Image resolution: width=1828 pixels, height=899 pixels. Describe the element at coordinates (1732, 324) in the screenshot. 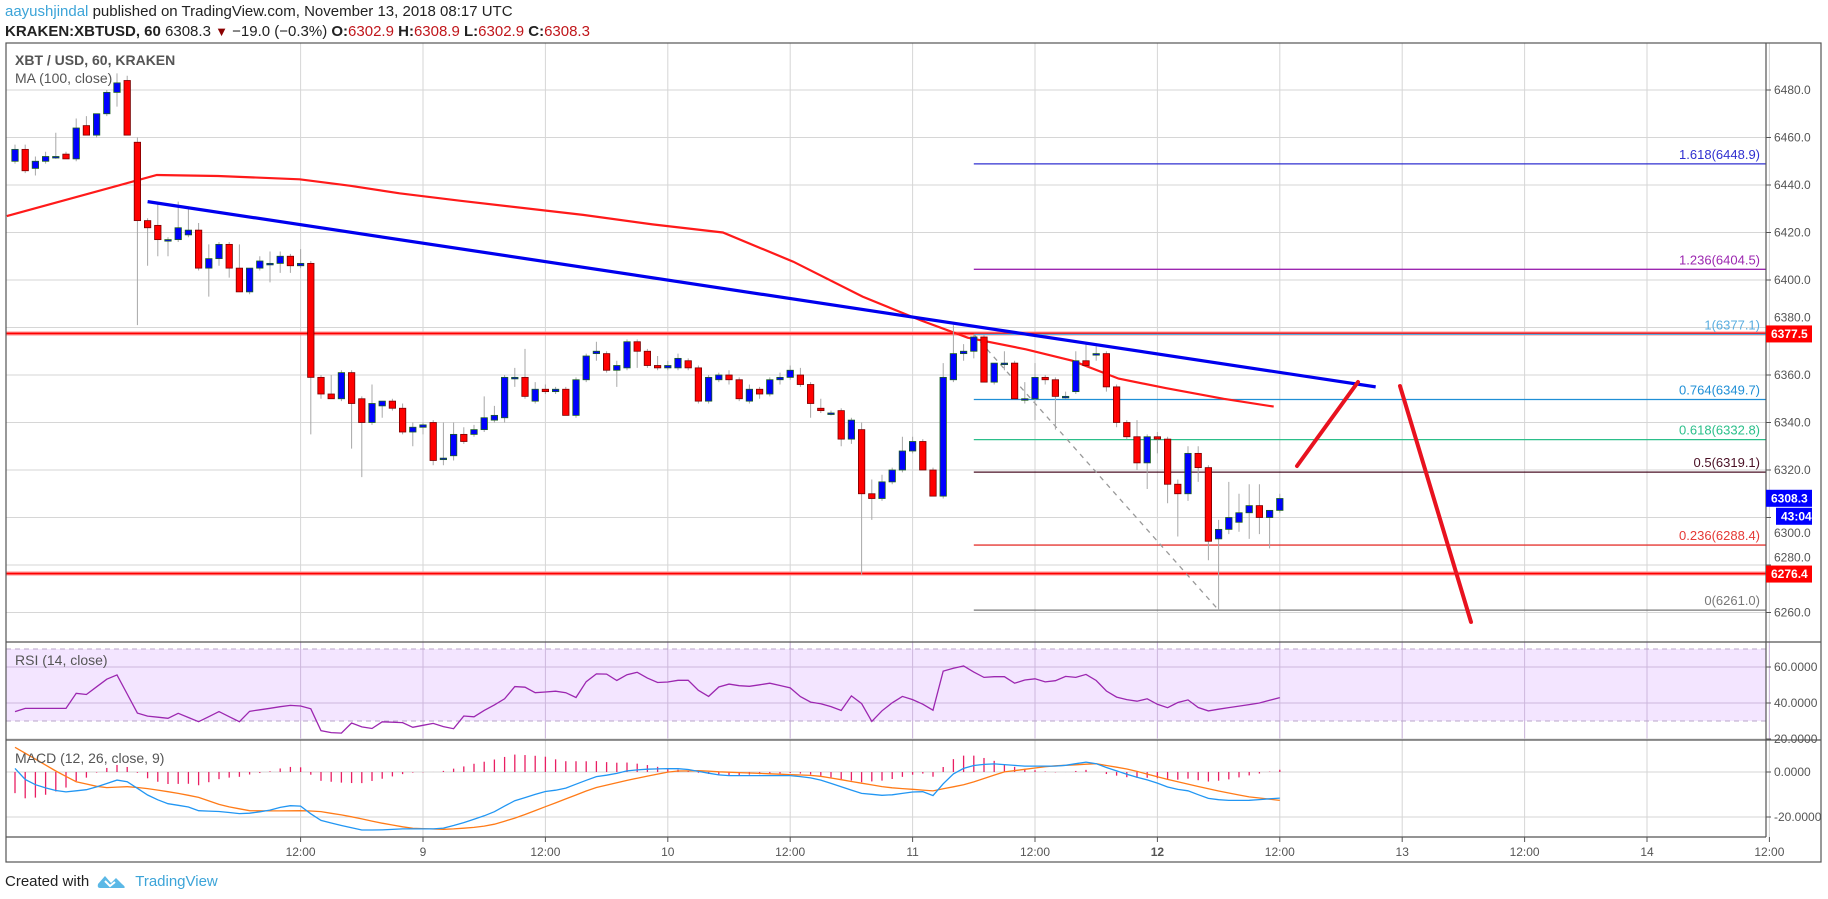

I see `fib-level-label: 1(6377.1)` at that location.